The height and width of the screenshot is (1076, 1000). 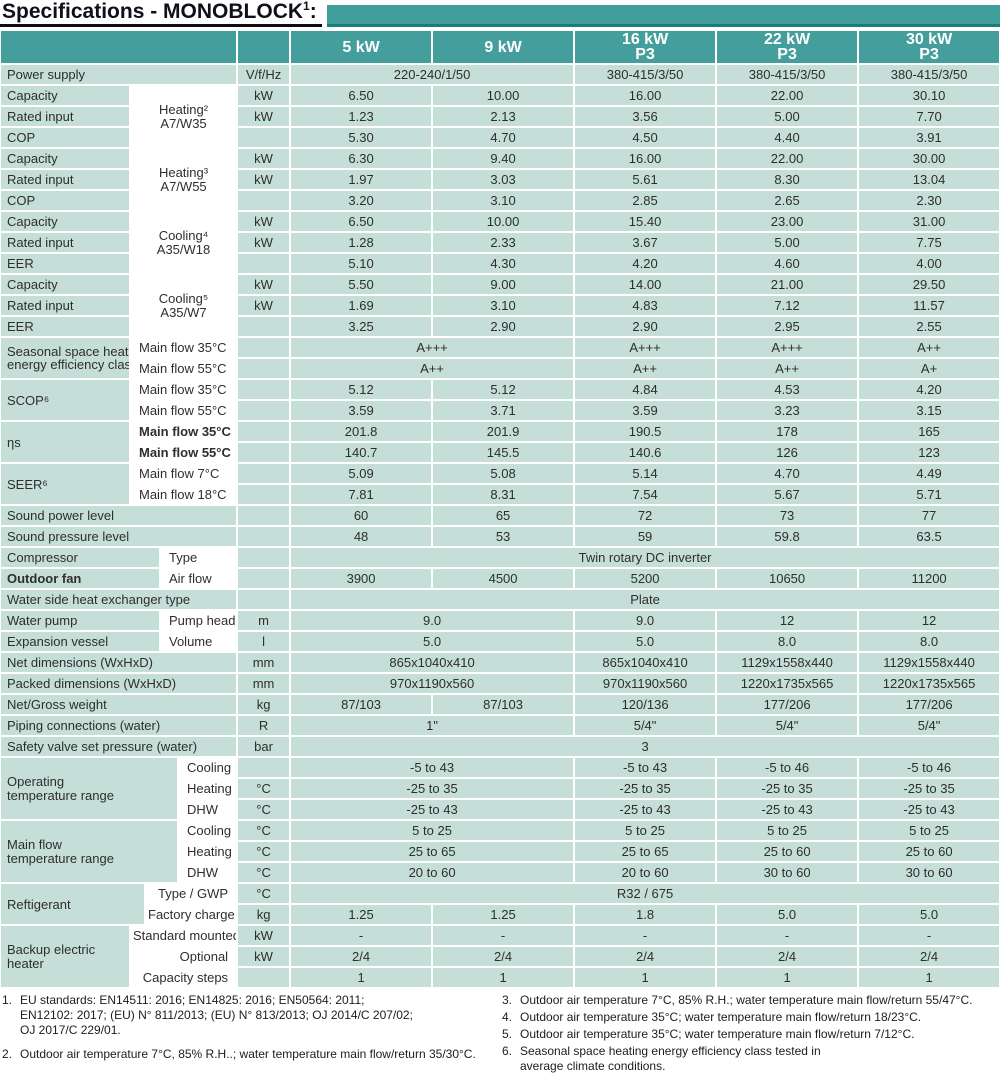 I want to click on row-label: Safety valve set pressure (water), so click(x=119, y=746).